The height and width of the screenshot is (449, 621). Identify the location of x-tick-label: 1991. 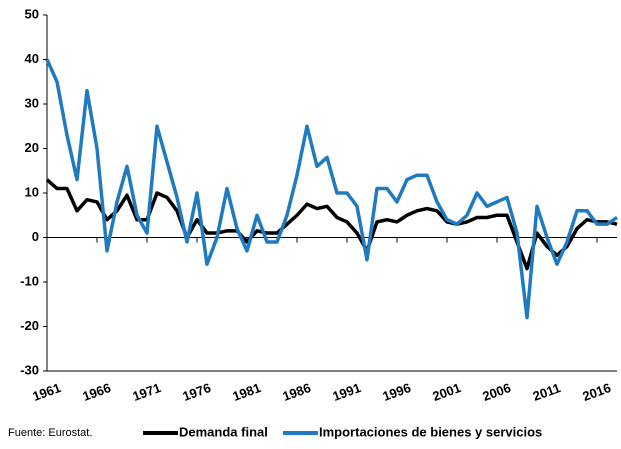
(346, 392).